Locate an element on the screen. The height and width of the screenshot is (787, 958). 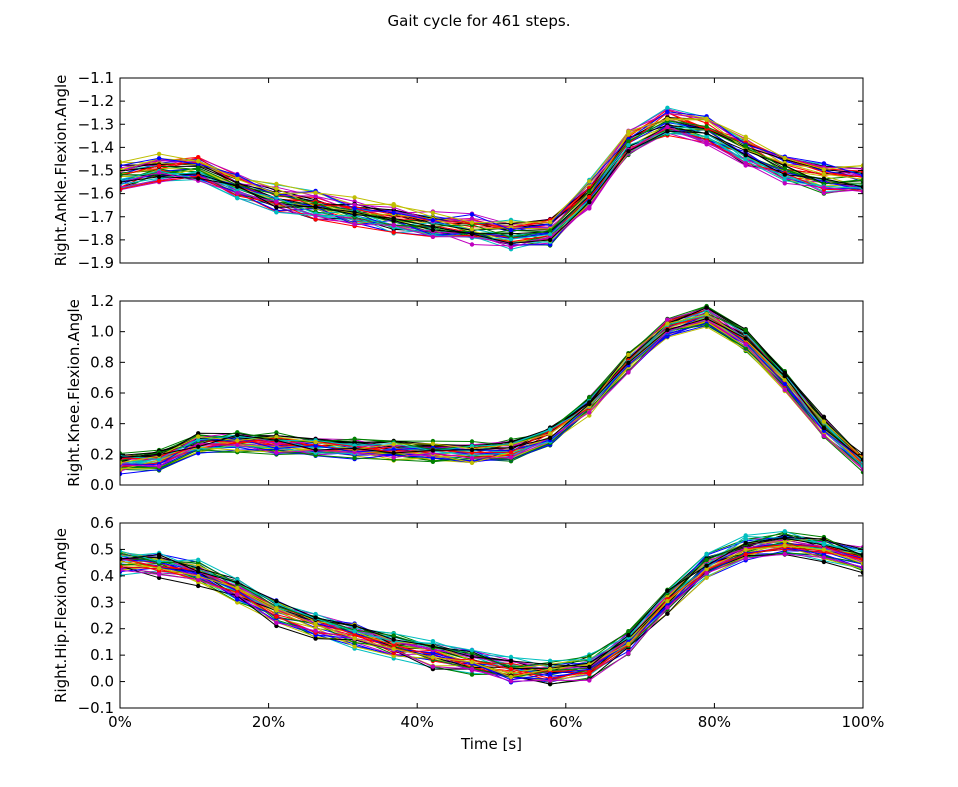
y-tick-label: −1.7 is located at coordinates (96, 217).